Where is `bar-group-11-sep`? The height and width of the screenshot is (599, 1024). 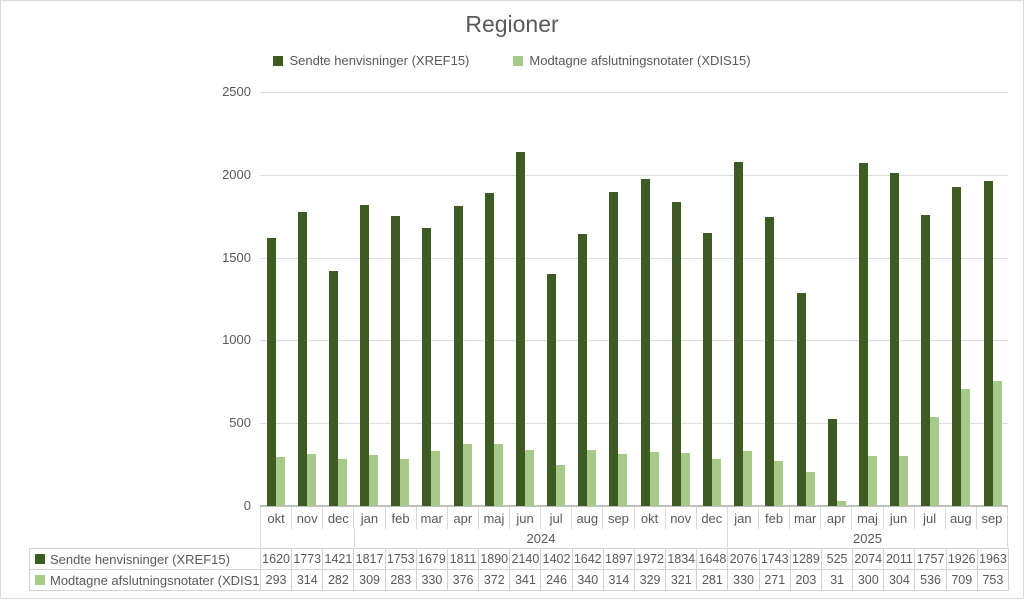 bar-group-11-sep is located at coordinates (618, 299).